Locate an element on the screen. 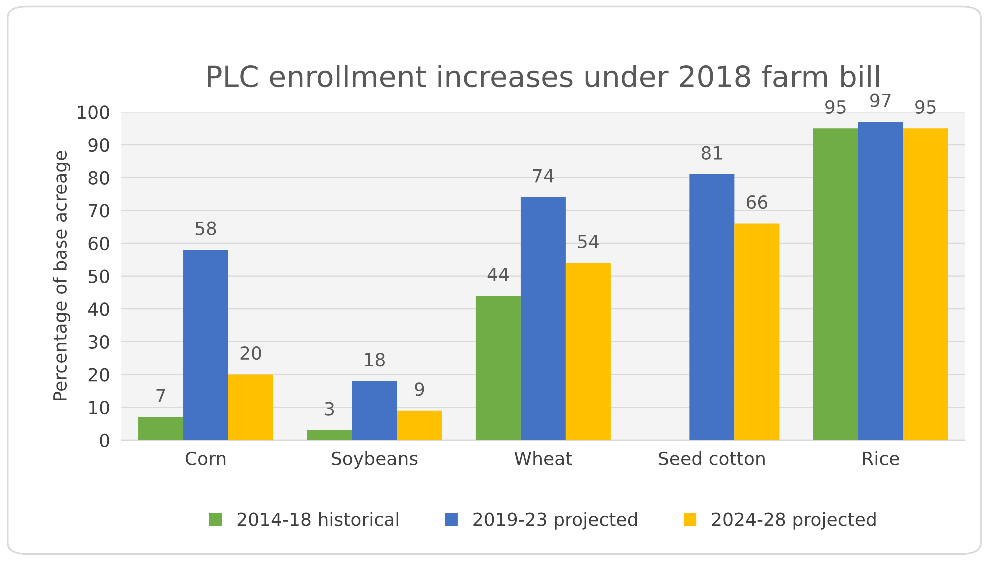 This screenshot has height=561, width=989. y-tick-label: 80 is located at coordinates (99, 178).